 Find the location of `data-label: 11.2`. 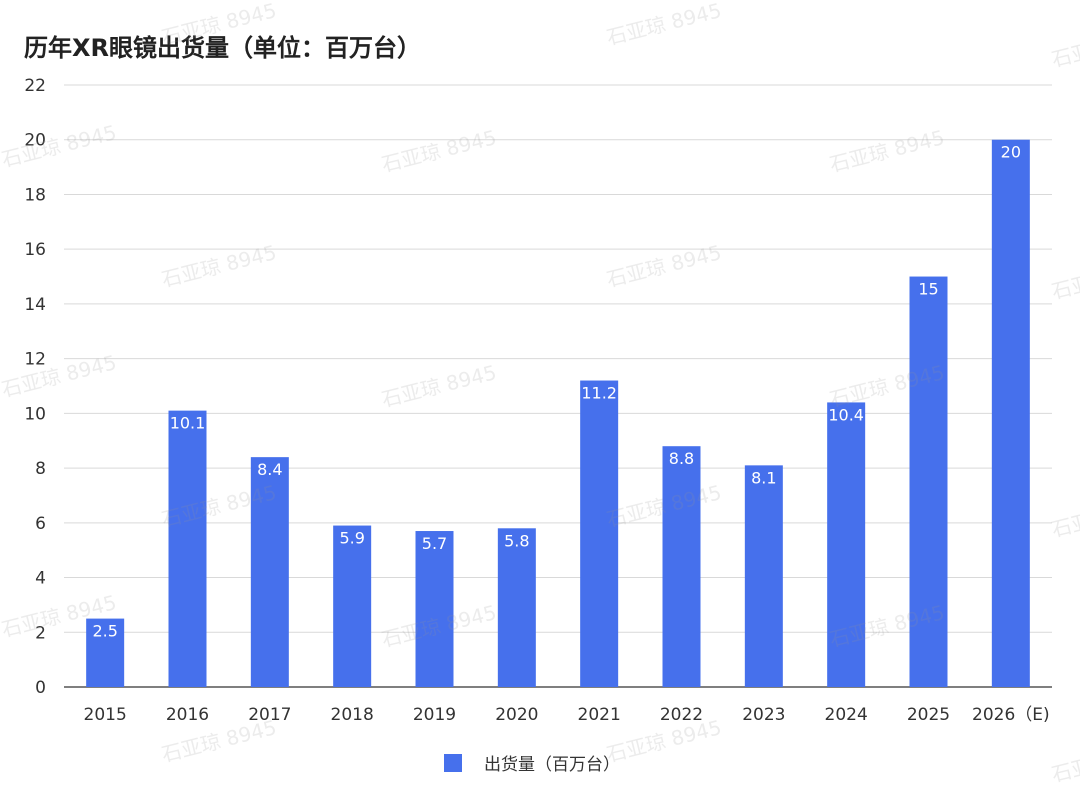

data-label: 11.2 is located at coordinates (599, 393).